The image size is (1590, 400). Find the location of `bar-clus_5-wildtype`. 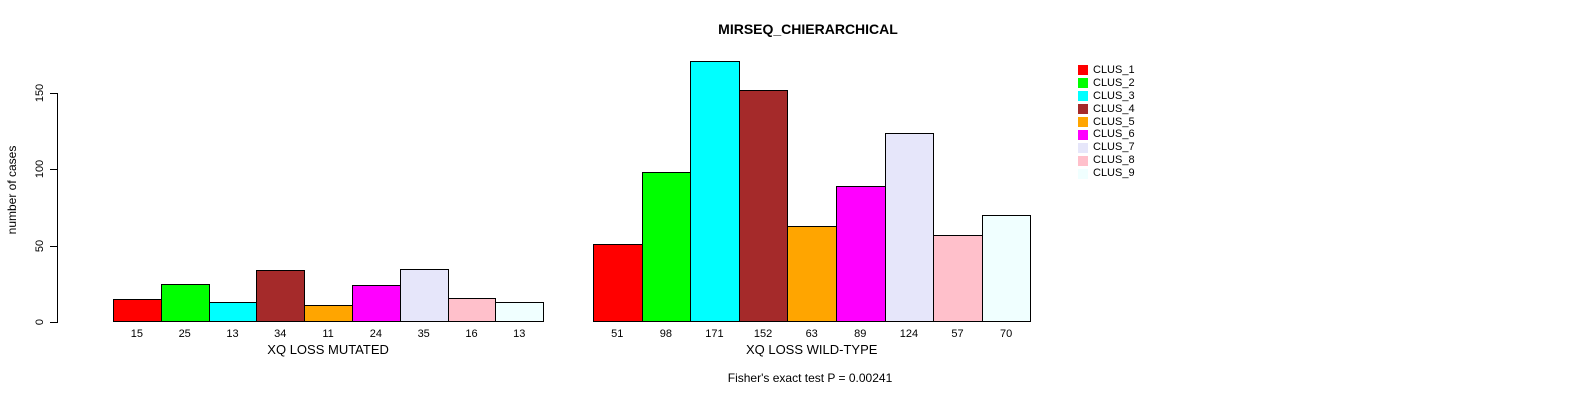

bar-clus_5-wildtype is located at coordinates (812, 274).